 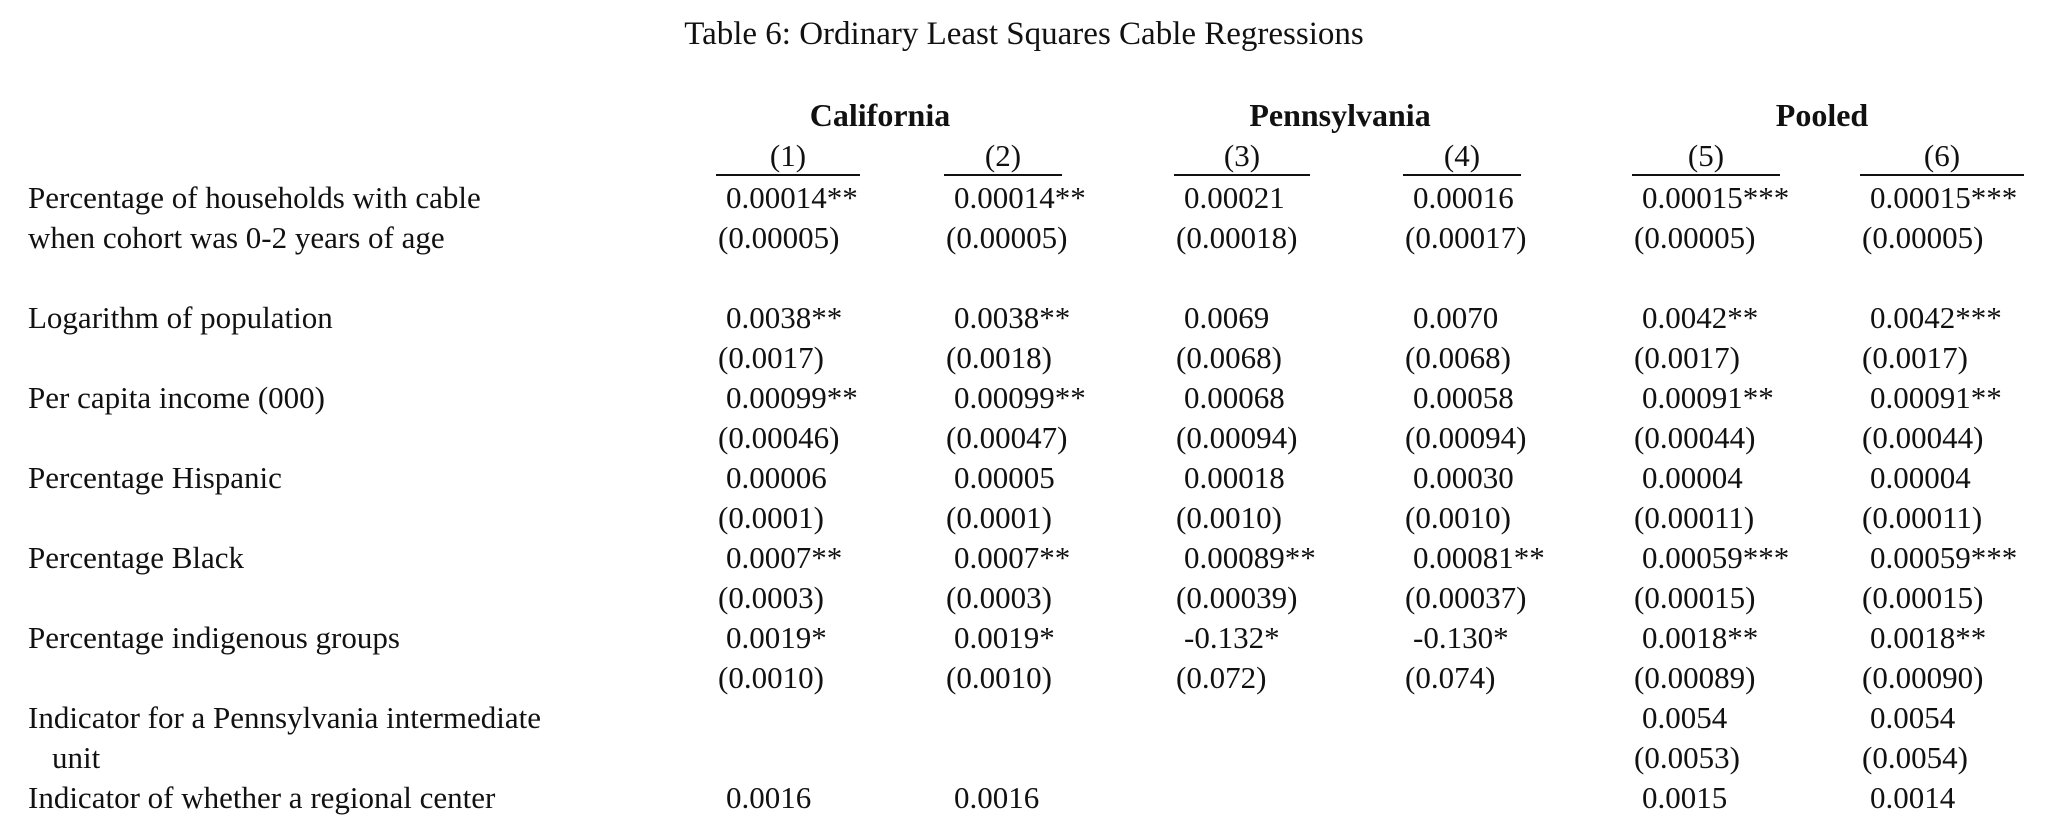 What do you see at coordinates (180, 317) in the screenshot?
I see `row-label: Logarithm of population` at bounding box center [180, 317].